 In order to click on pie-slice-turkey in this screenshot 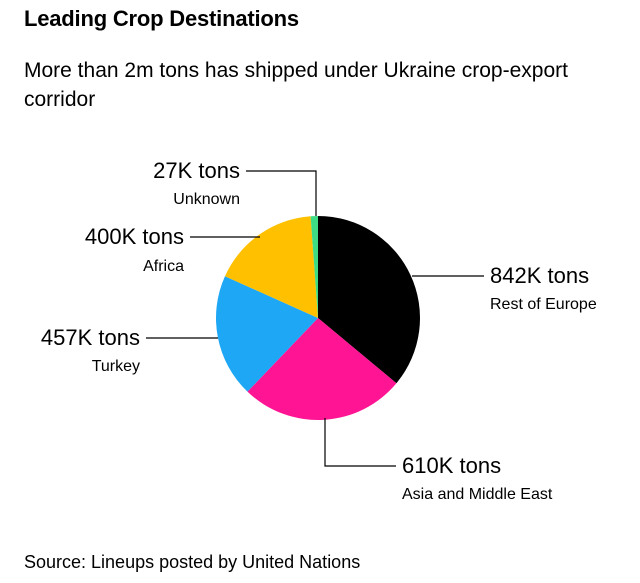, I will do `click(267, 334)`.